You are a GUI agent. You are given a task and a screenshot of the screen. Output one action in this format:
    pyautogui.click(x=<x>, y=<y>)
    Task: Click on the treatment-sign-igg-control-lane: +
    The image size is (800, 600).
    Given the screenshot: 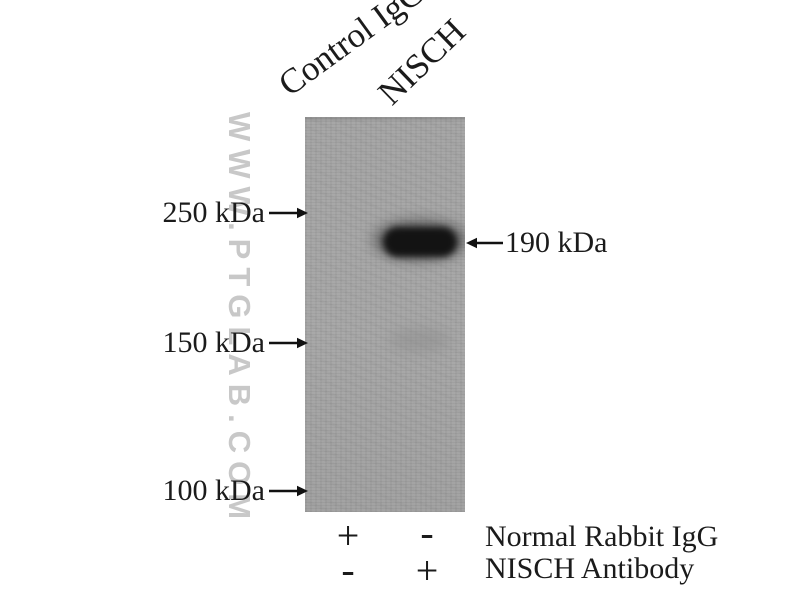 What is the action you would take?
    pyautogui.click(x=348, y=535)
    